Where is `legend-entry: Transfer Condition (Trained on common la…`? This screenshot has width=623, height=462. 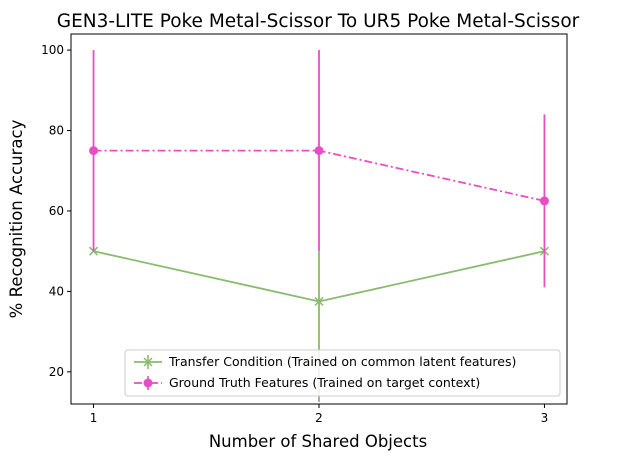 legend-entry: Transfer Condition (Trained on common la… is located at coordinates (325, 361).